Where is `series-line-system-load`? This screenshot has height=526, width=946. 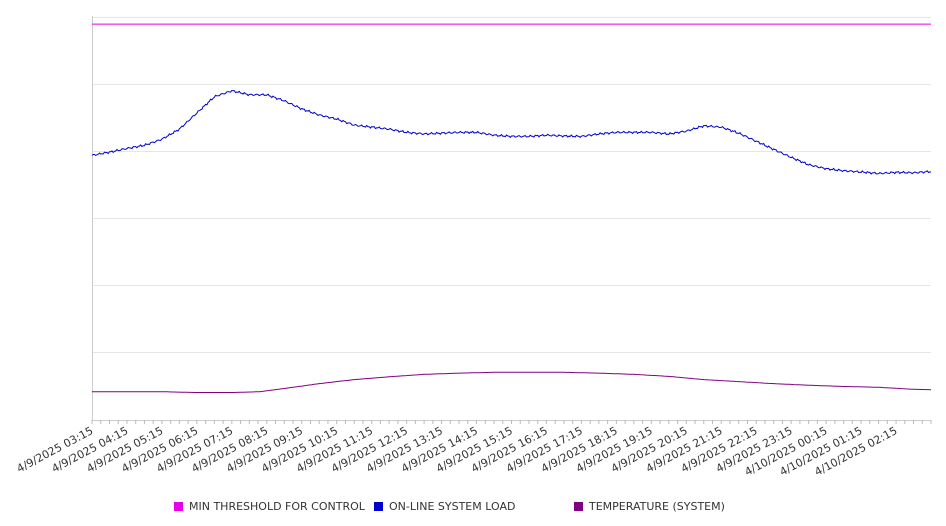 series-line-system-load is located at coordinates (511, 132).